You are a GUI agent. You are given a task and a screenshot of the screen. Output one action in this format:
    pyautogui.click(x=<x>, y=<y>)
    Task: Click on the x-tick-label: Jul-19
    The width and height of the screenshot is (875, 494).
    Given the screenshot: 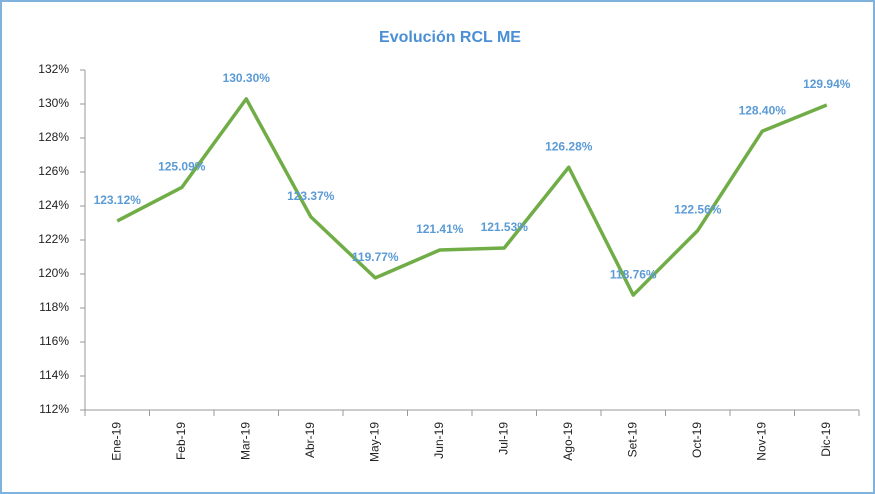 What is the action you would take?
    pyautogui.click(x=503, y=438)
    